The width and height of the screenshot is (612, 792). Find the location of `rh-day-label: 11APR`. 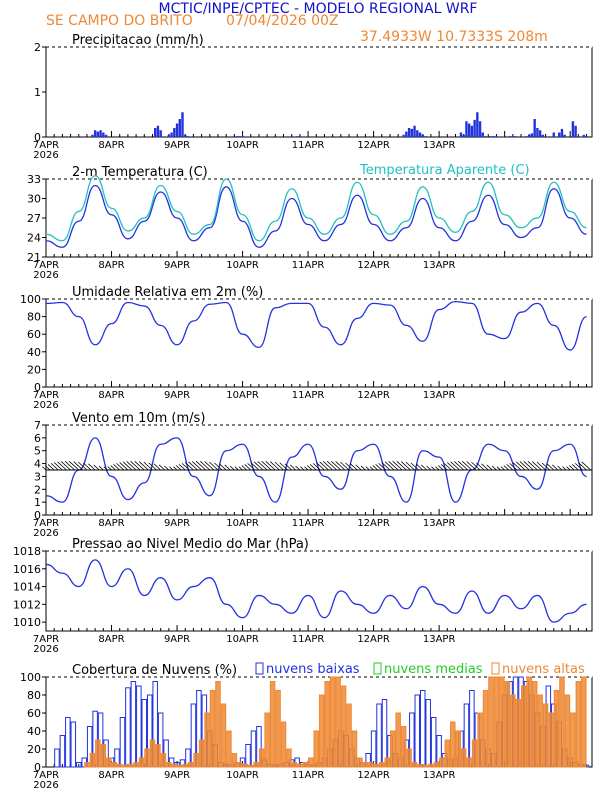

rh-day-label: 11APR is located at coordinates (308, 395).